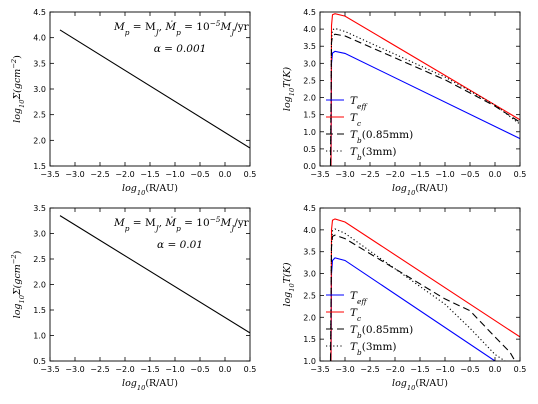 This screenshot has width=538, height=404. Describe the element at coordinates (181, 28) in the screenshot. I see `annotation-1: Mp = MJ, Ṁp = 10−5MJ/yr` at that location.